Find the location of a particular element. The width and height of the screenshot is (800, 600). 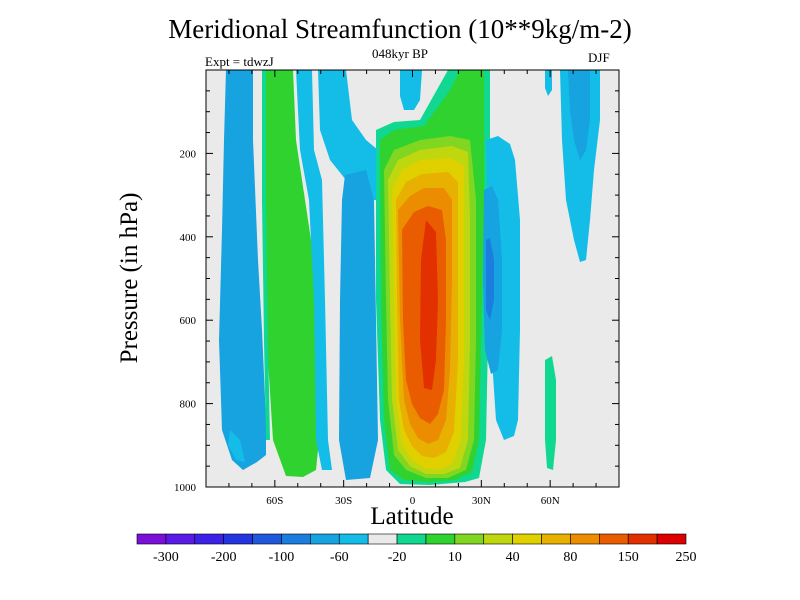

contour-30s-blue is located at coordinates (358, 325).